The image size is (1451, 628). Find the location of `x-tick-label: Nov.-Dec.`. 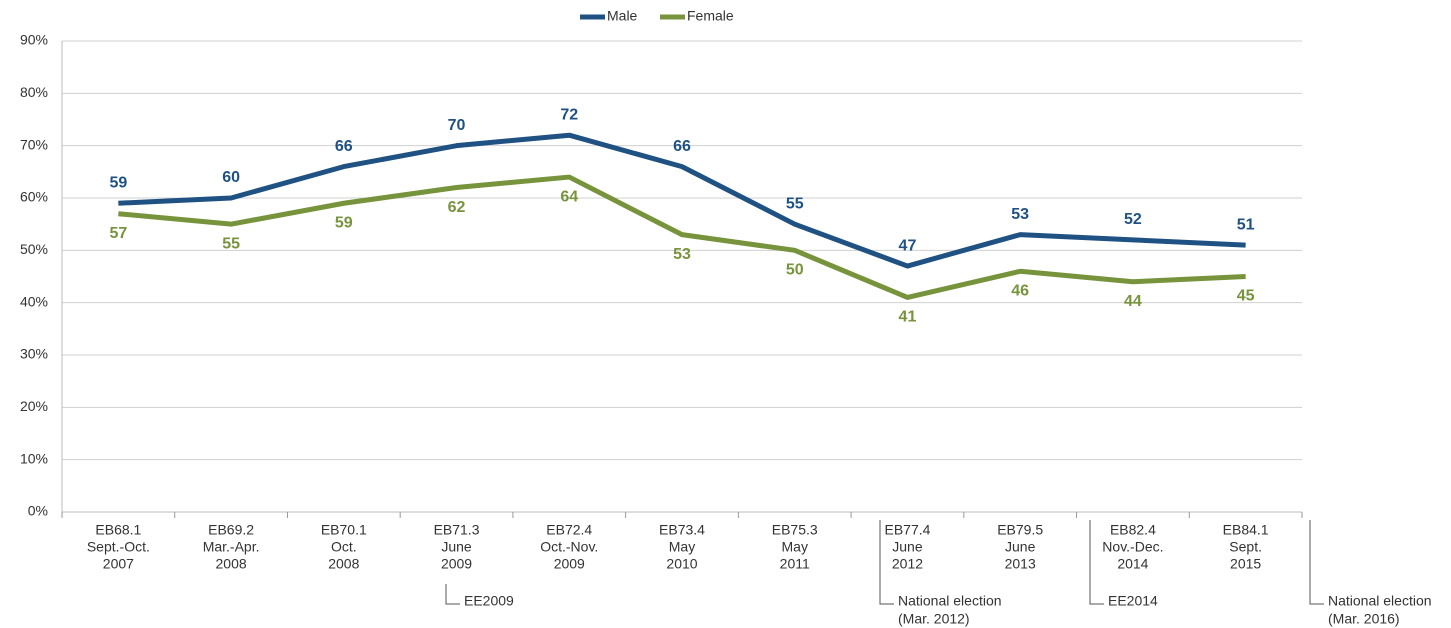

x-tick-label: Nov.-Dec. is located at coordinates (1132, 547).